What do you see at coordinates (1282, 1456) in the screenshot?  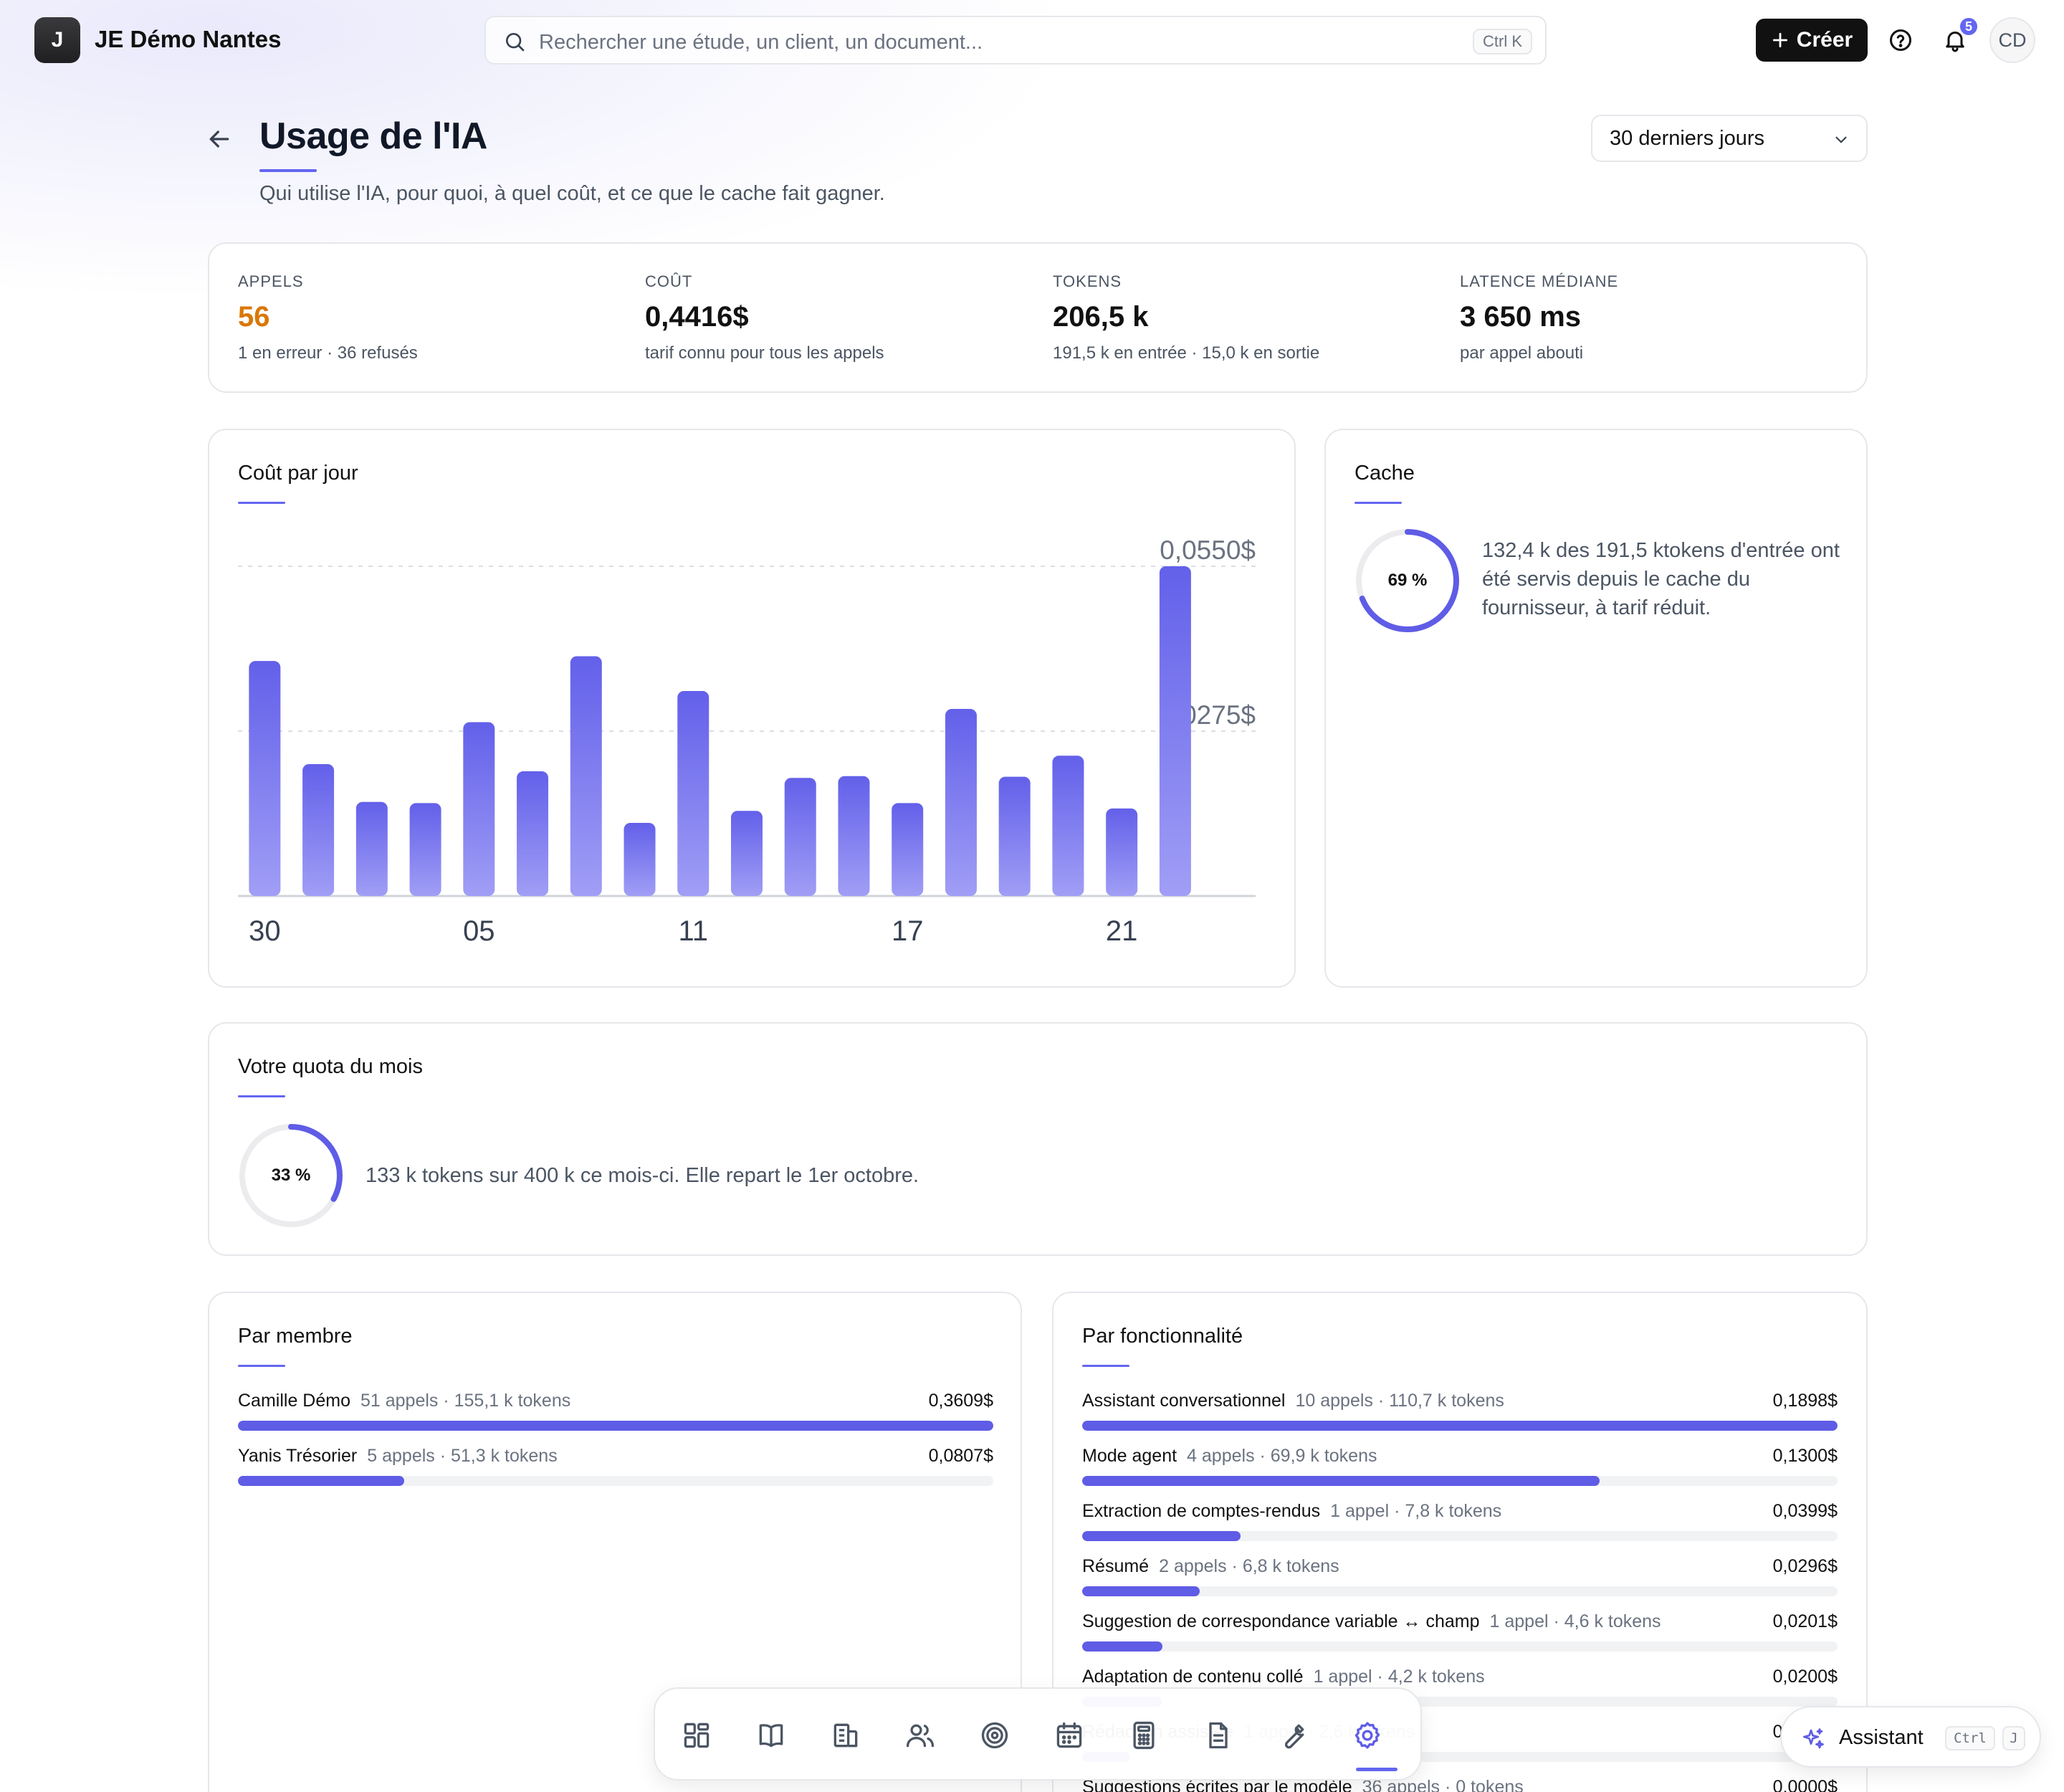 I see `row-meta: 4 appels · 69,9 k tokens` at bounding box center [1282, 1456].